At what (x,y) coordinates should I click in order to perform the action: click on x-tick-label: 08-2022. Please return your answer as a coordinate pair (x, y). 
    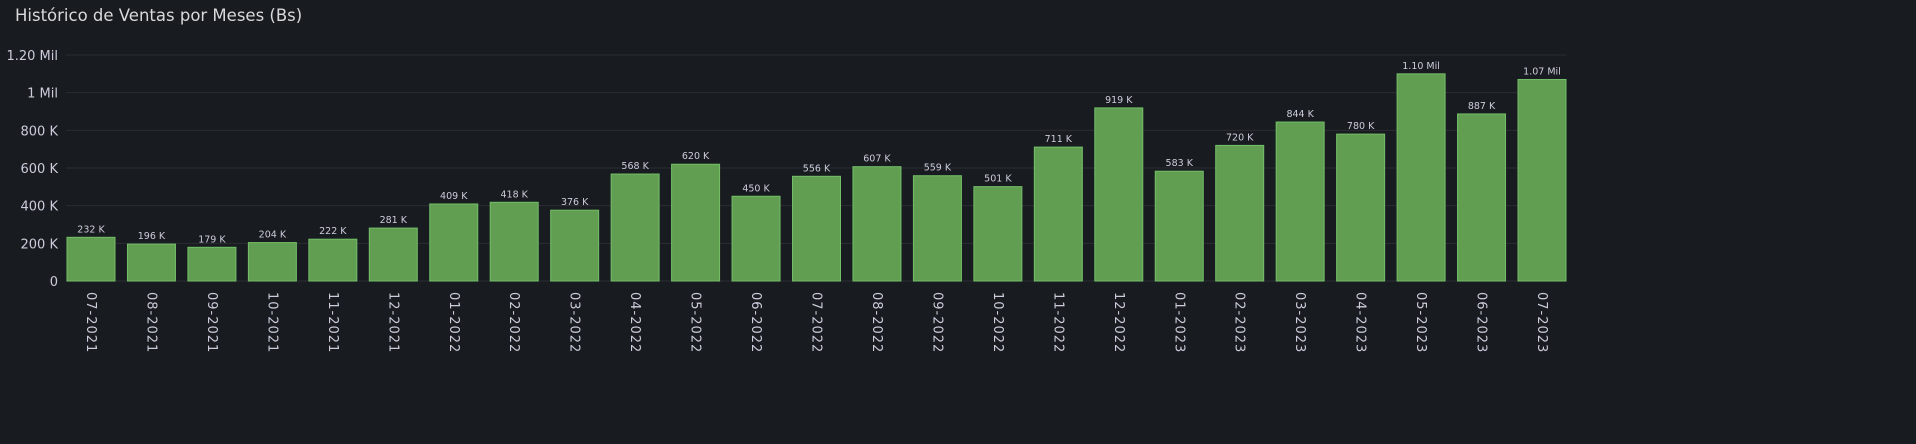
    Looking at the image, I should click on (876, 322).